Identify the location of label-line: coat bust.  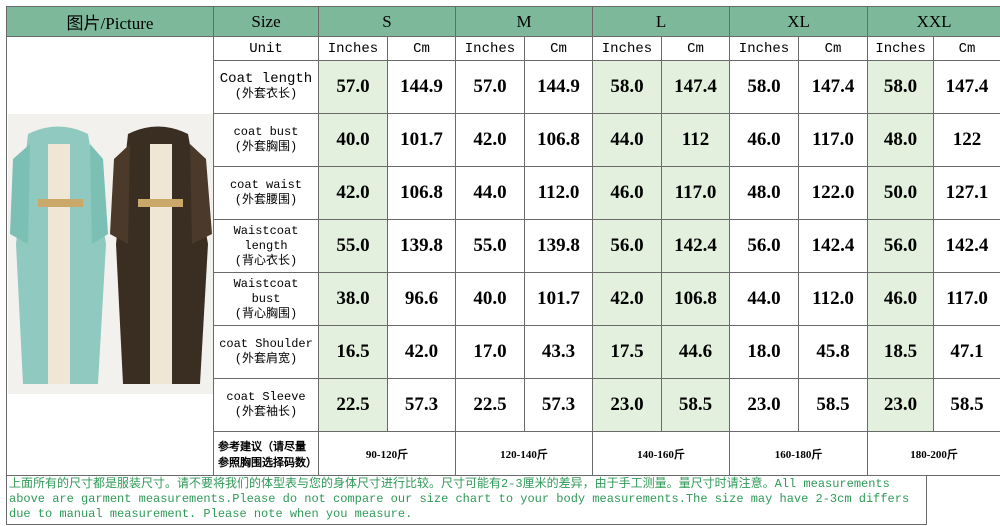
(266, 132).